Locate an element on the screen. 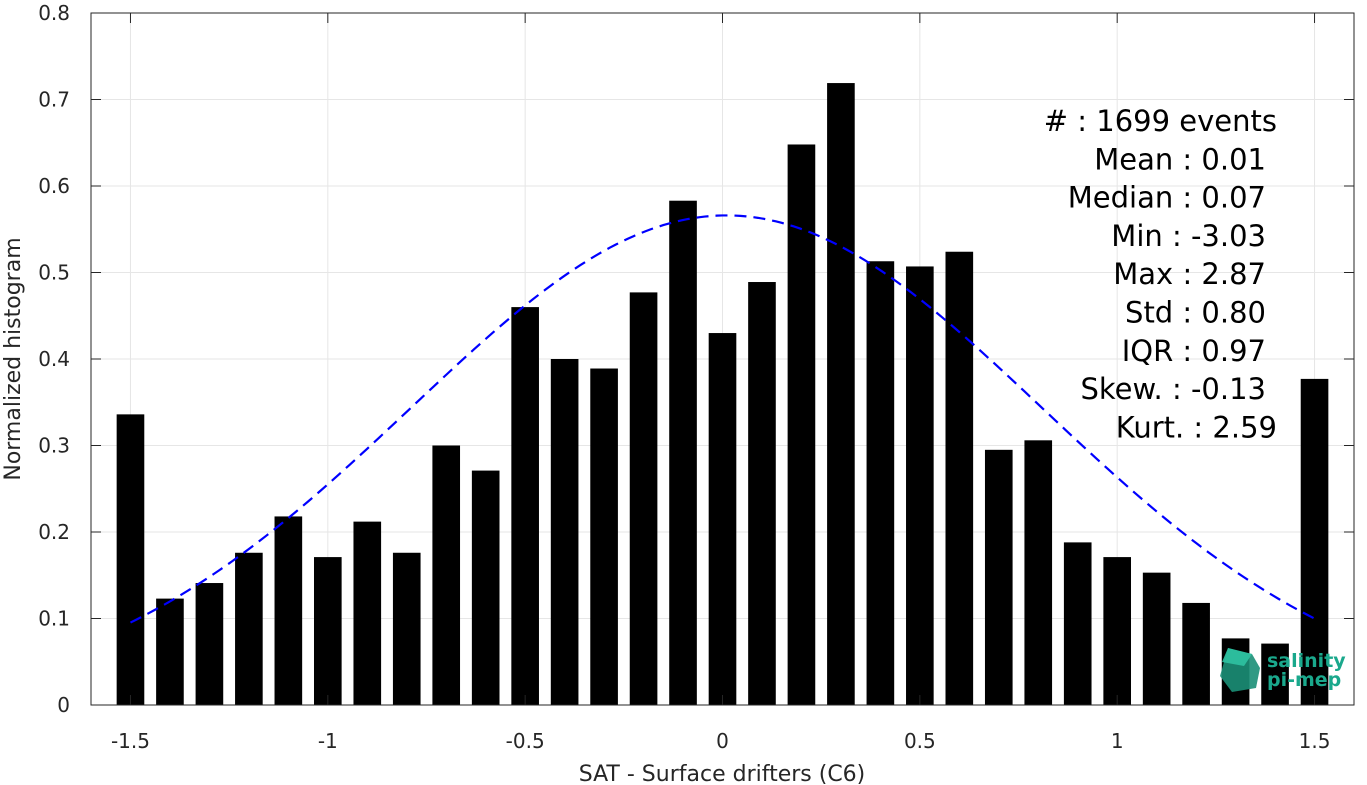  x-tick-label: -1.5 is located at coordinates (130, 741).